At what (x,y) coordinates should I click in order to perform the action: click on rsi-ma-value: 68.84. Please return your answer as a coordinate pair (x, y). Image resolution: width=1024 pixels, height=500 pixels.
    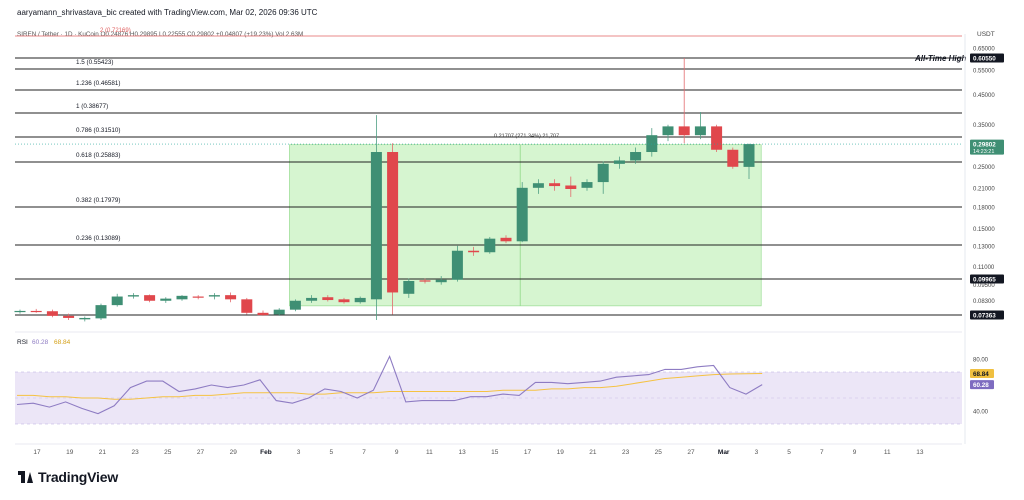
    Looking at the image, I should click on (62, 342).